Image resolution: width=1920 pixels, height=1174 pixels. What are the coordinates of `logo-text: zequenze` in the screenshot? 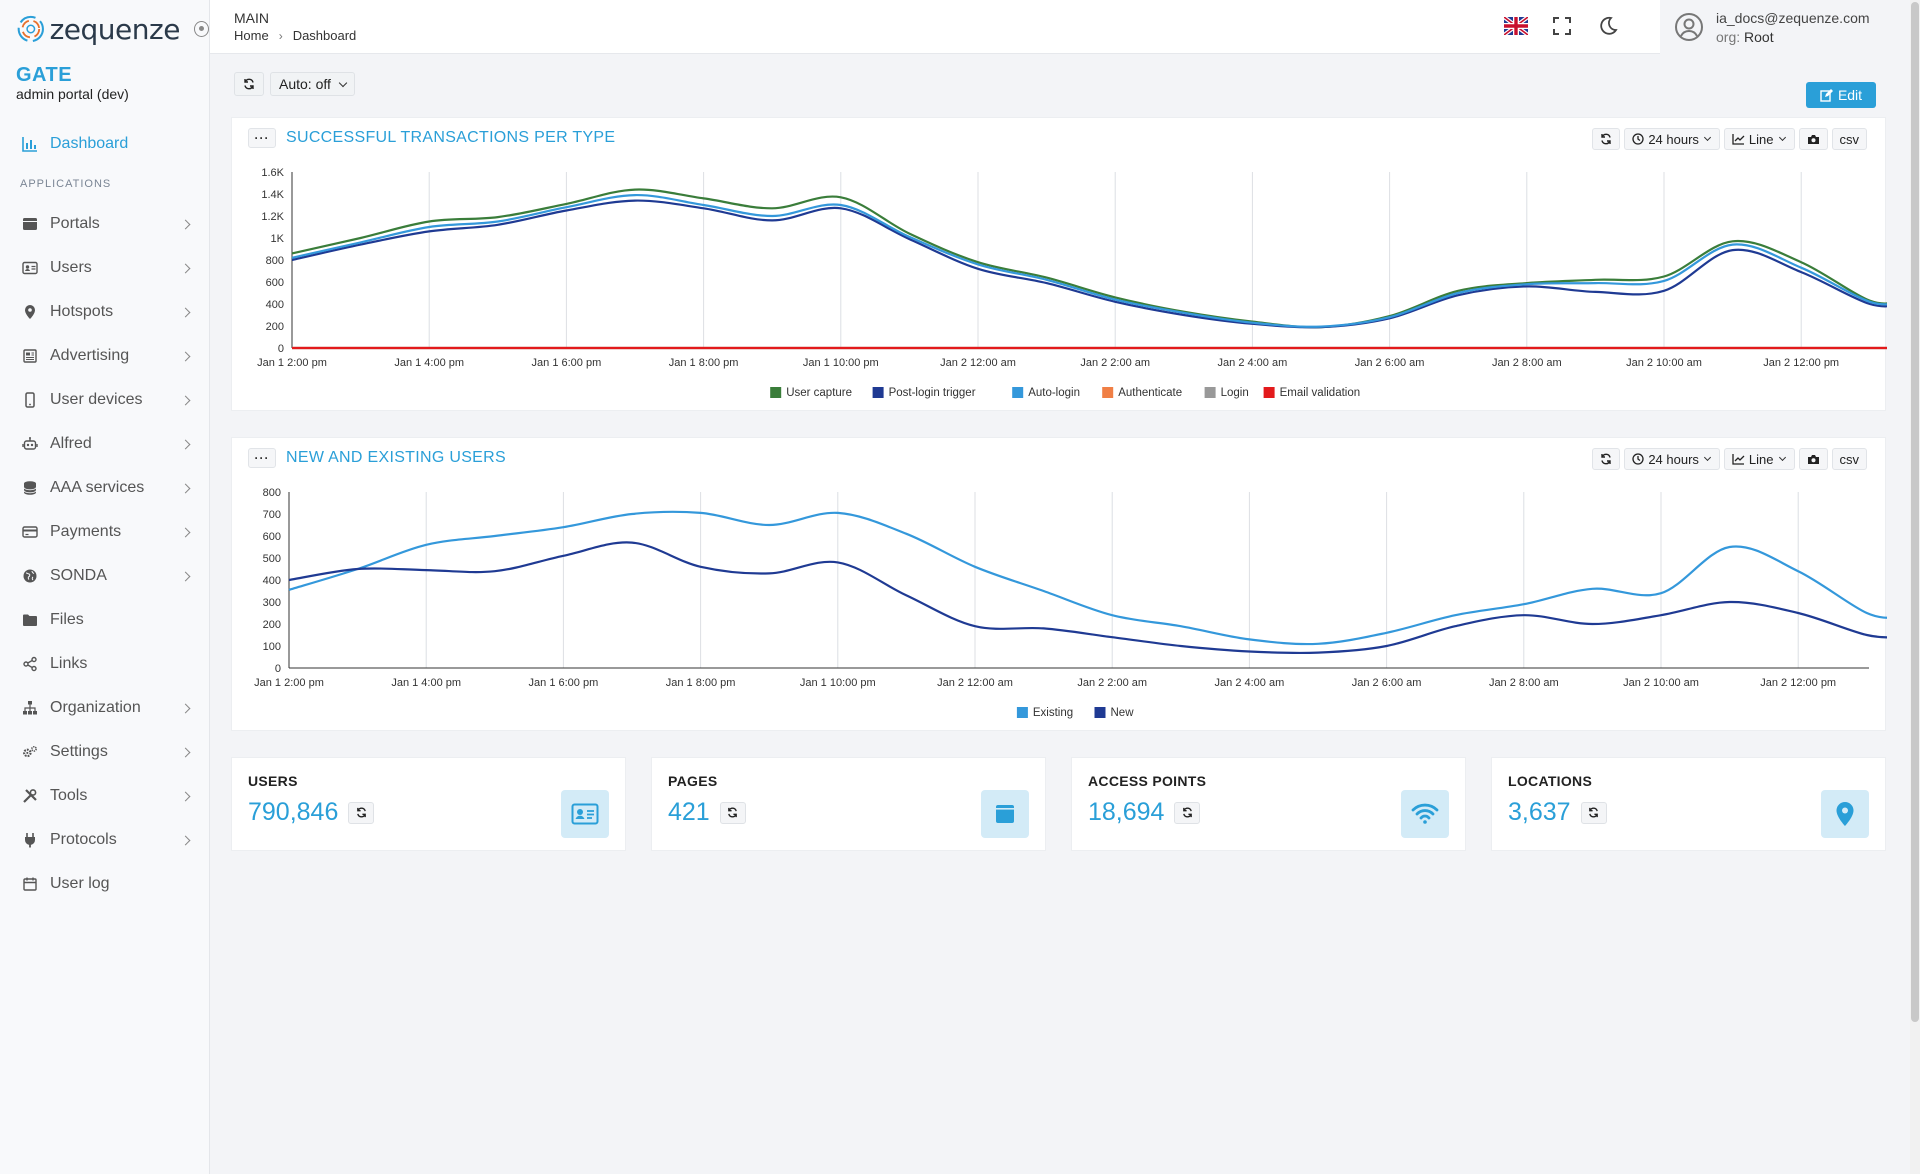 It's located at (115, 29).